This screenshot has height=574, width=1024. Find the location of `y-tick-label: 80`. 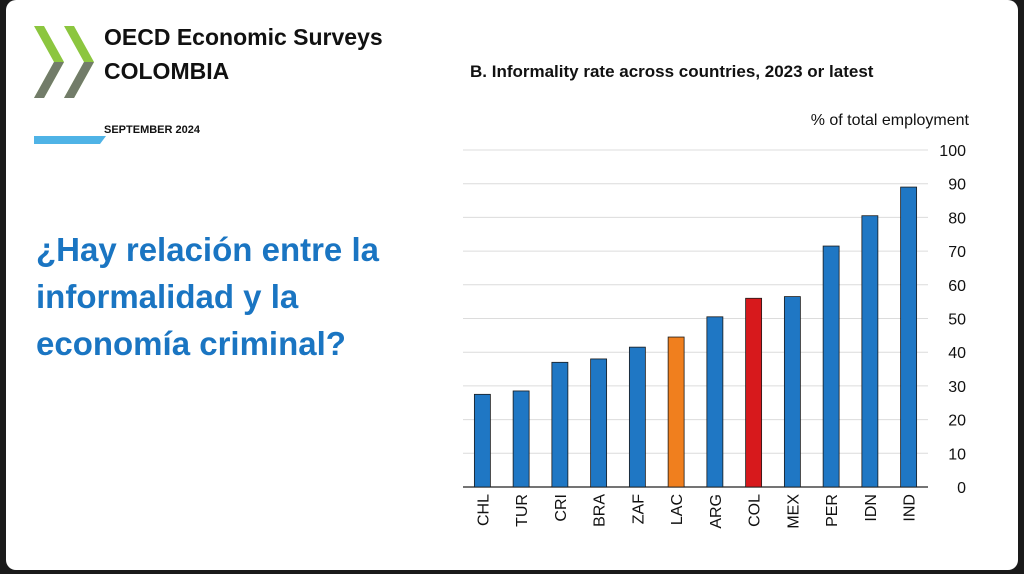

y-tick-label: 80 is located at coordinates (957, 218).